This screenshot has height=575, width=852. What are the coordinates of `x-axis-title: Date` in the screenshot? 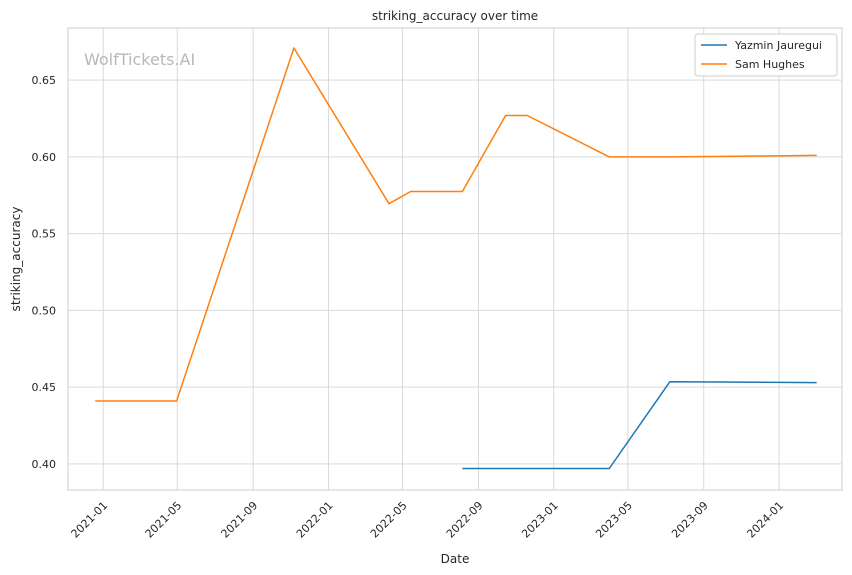 It's located at (455, 559).